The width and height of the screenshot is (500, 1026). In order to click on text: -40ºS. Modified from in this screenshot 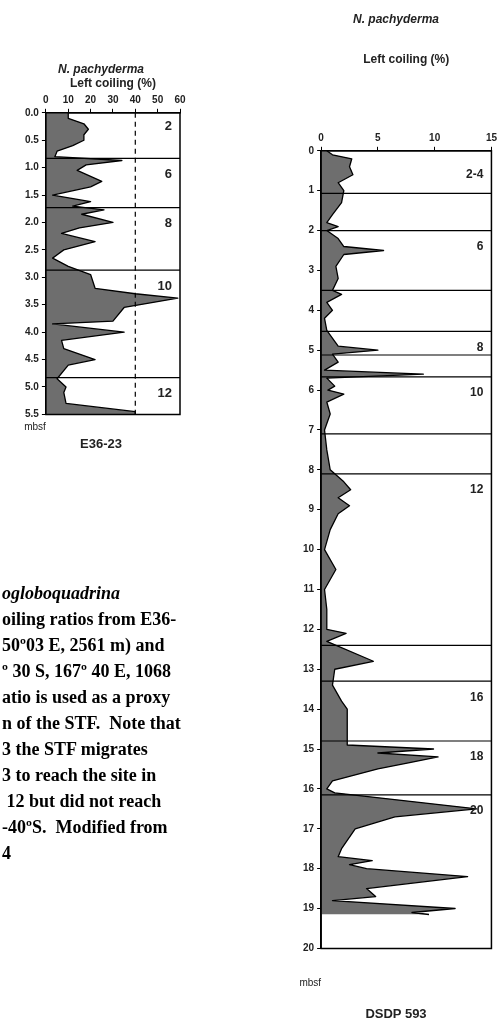, I will do `click(85, 827)`.